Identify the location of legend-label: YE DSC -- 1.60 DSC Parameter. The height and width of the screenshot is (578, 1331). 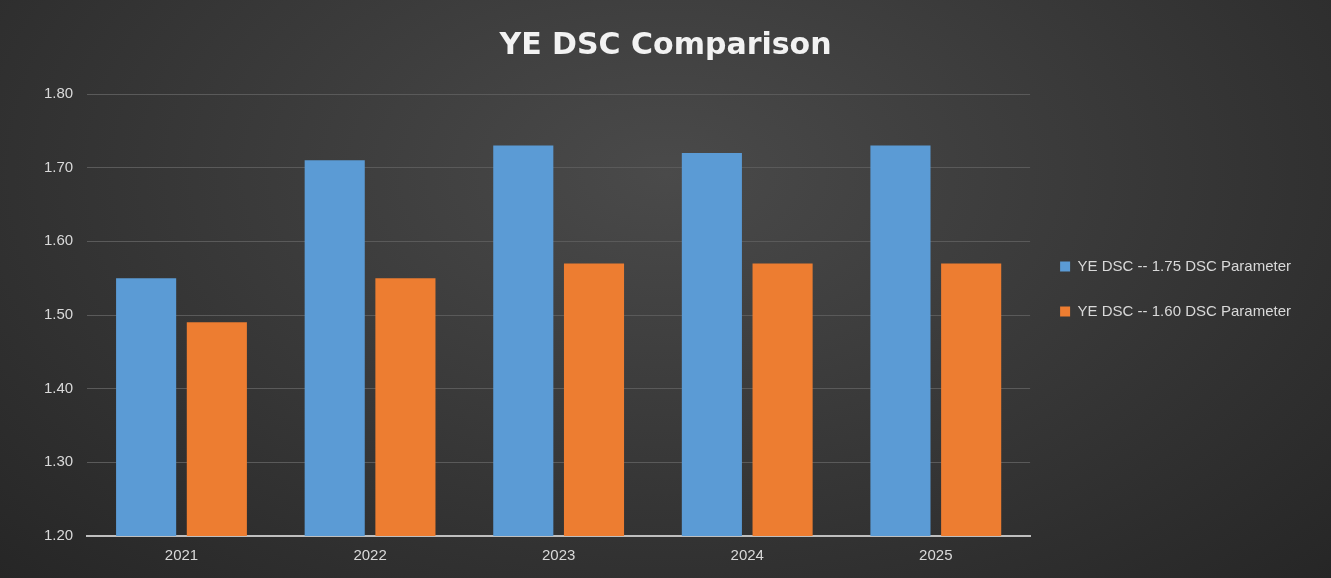
(1184, 310).